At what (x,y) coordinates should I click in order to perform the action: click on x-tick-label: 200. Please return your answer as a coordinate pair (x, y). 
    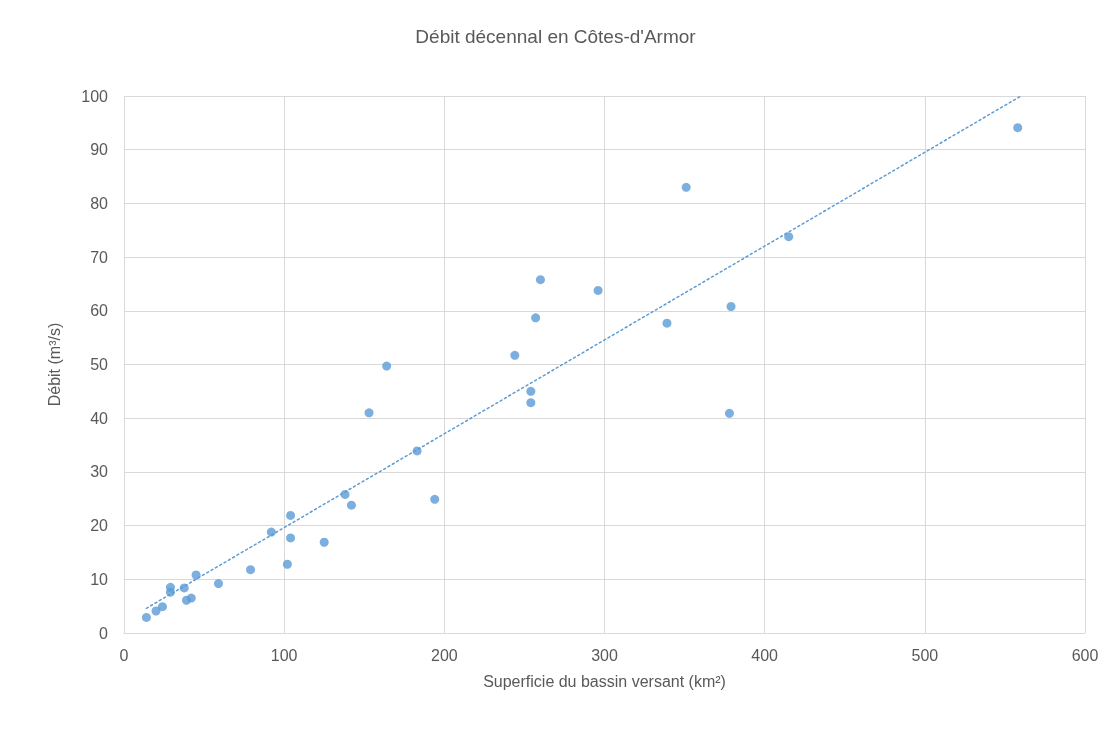
    Looking at the image, I should click on (444, 655).